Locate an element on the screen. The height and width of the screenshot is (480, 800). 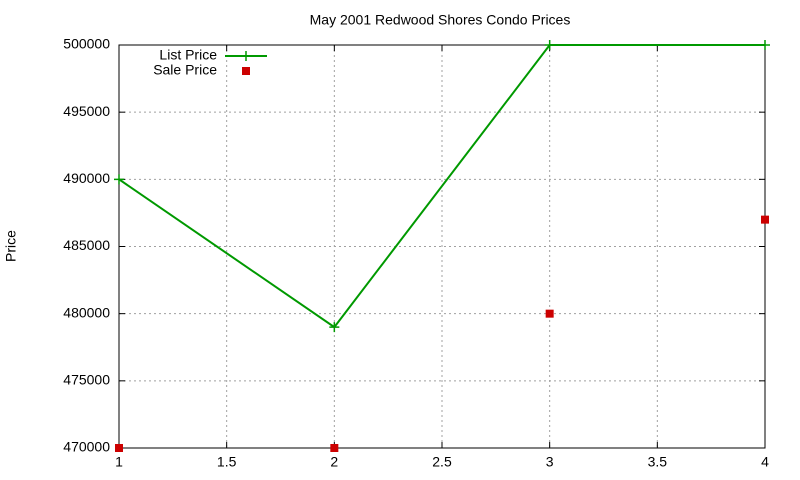
y-tick-label: 470000 is located at coordinates (86, 447).